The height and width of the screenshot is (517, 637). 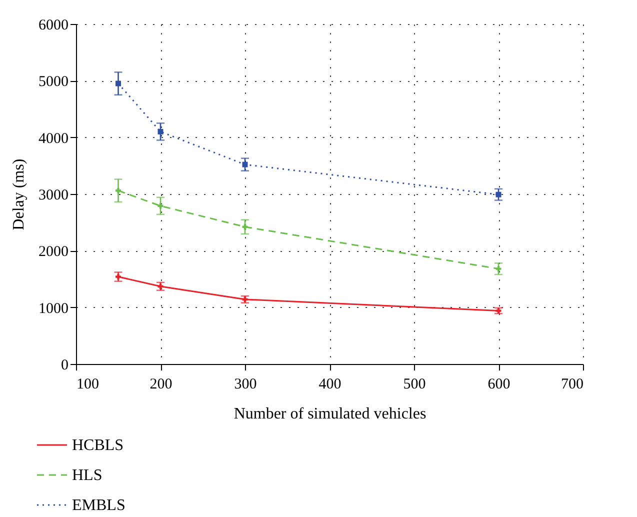 What do you see at coordinates (330, 414) in the screenshot?
I see `x-axis-title: Number of simulated vehicles` at bounding box center [330, 414].